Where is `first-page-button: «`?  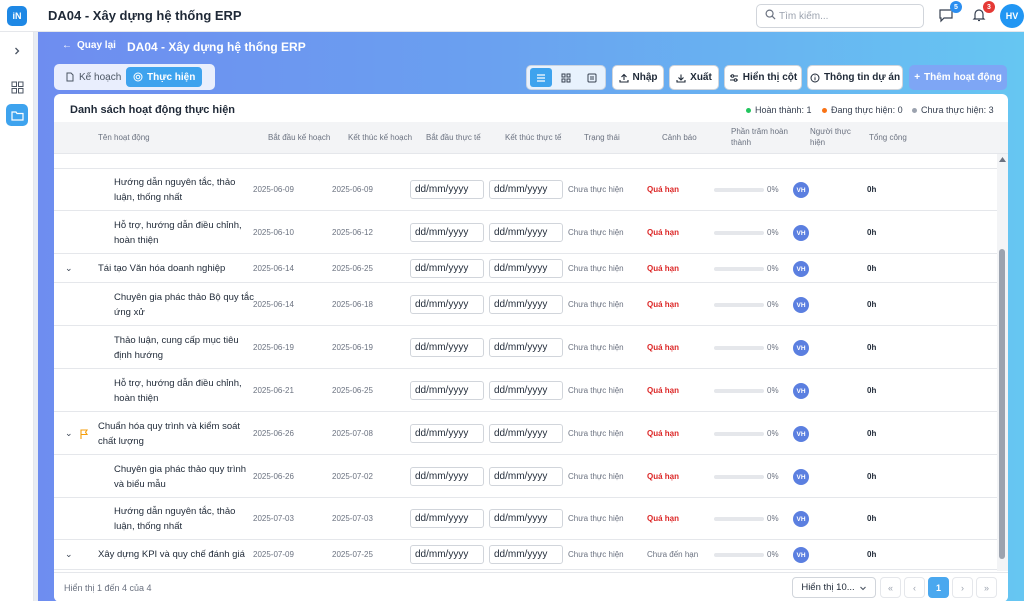
first-page-button: « is located at coordinates (890, 587).